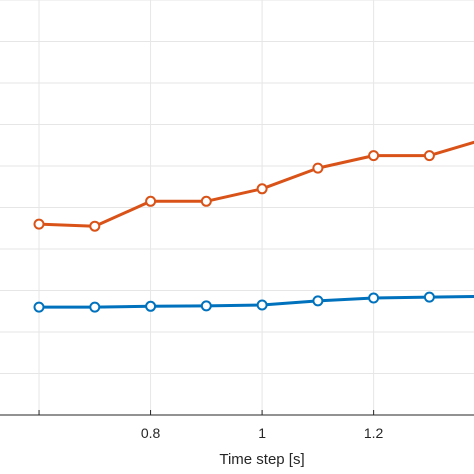 This screenshot has height=474, width=474. What do you see at coordinates (151, 433) in the screenshot?
I see `x-tick-label: 0.8` at bounding box center [151, 433].